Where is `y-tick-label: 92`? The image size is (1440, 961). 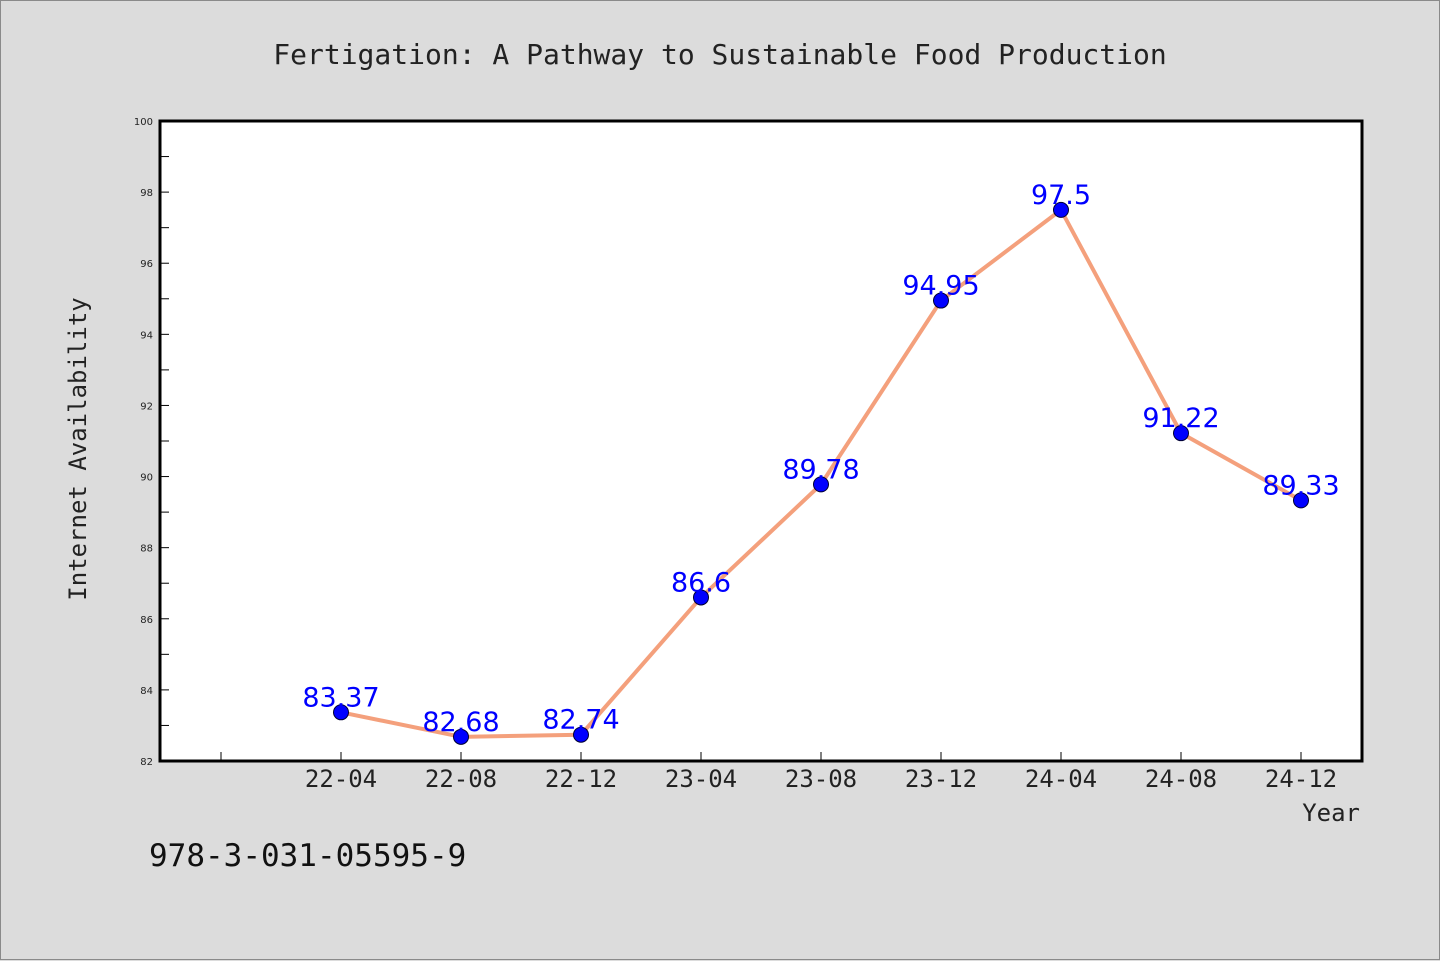 y-tick-label: 92 is located at coordinates (146, 406).